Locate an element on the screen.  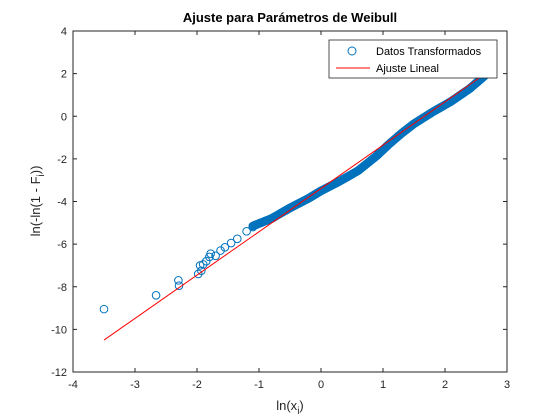
y-tick-label: -4 is located at coordinates (62, 203).